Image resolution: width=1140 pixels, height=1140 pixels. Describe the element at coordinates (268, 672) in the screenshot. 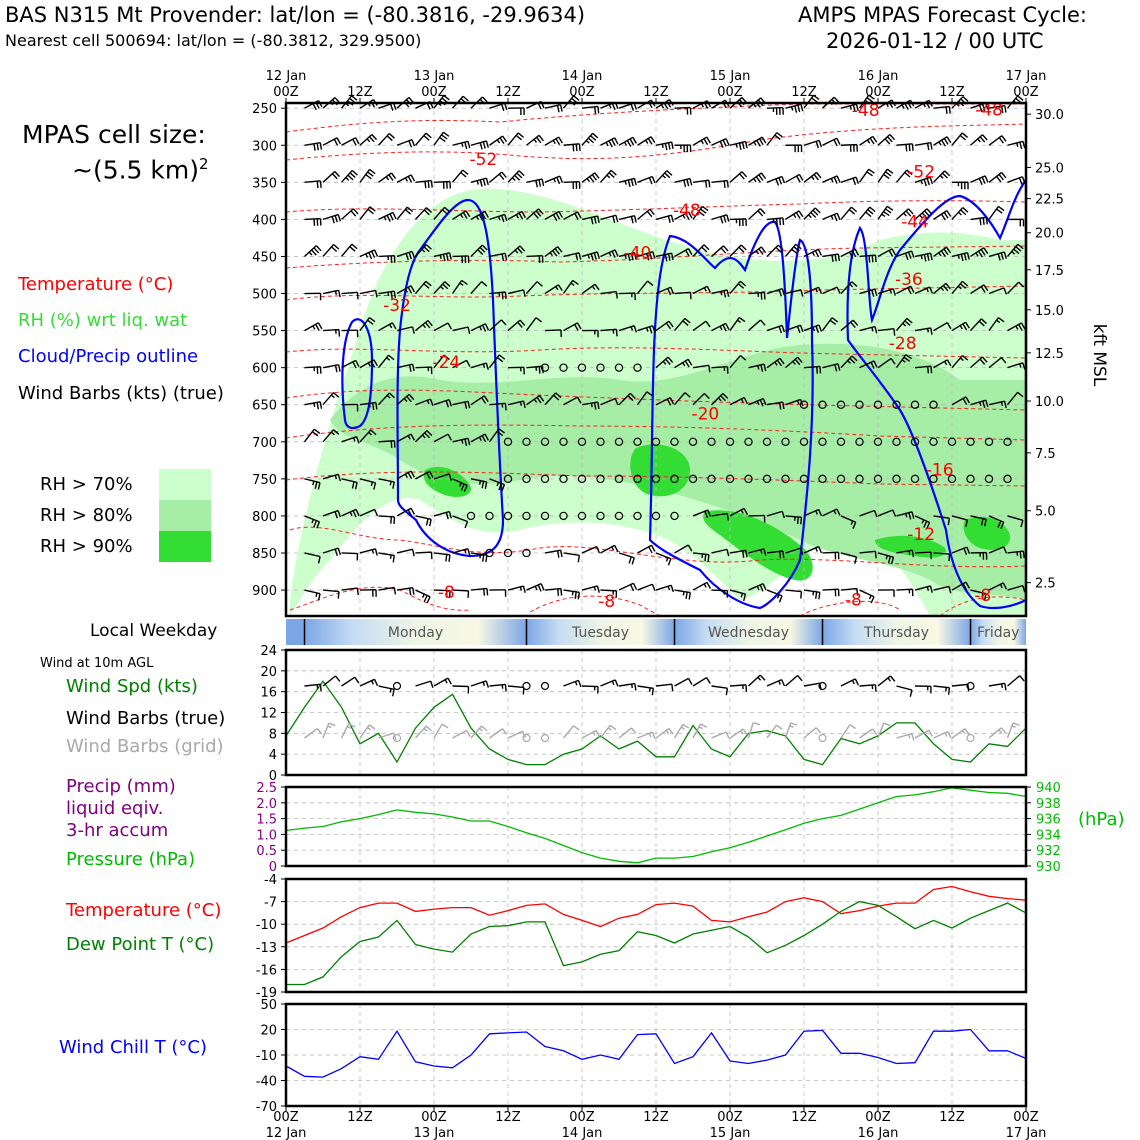

I see `panel-y-tick-label: 20` at that location.